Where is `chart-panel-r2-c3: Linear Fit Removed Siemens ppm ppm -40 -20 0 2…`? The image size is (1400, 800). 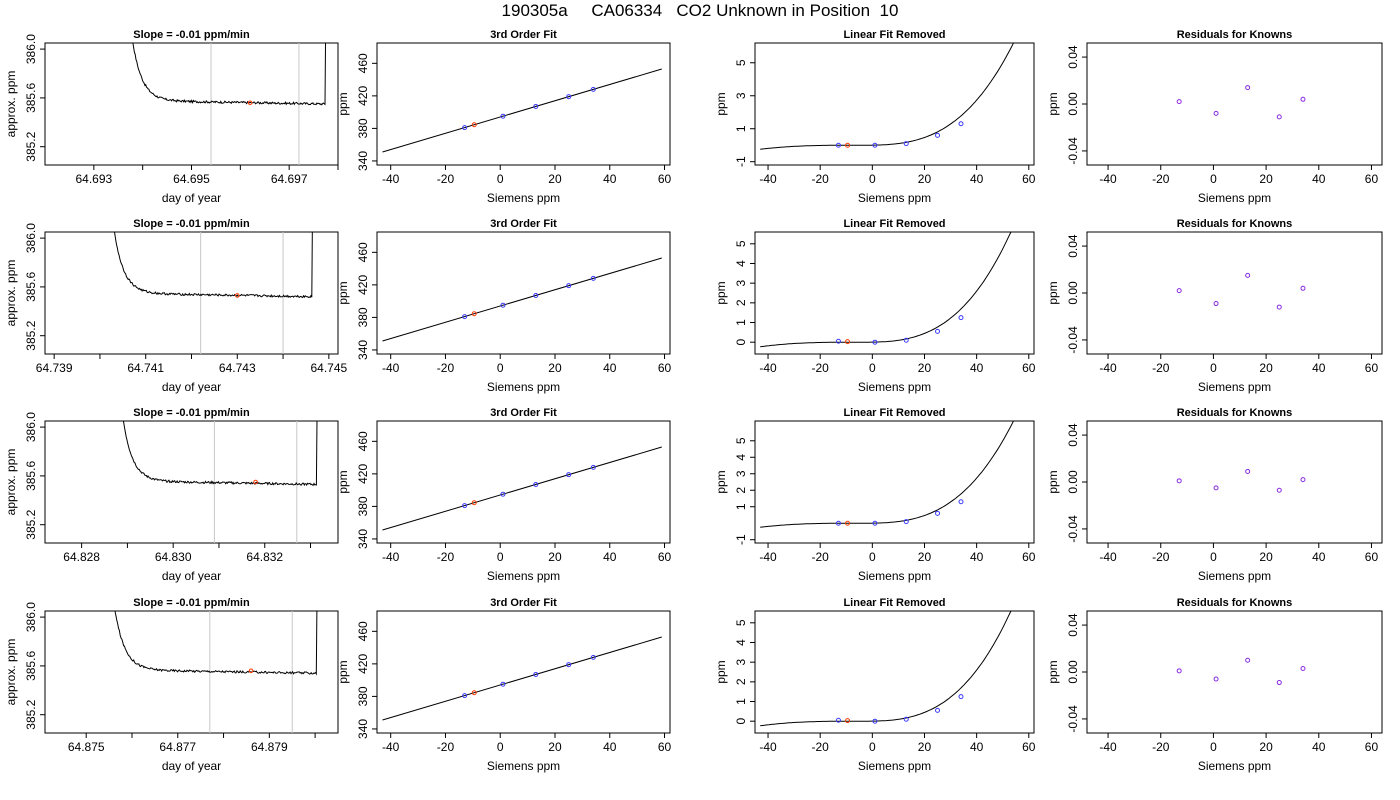 chart-panel-r2-c3: Linear Fit Removed Siemens ppm ppm -40 -20 0 2… is located at coordinates (875, 306).